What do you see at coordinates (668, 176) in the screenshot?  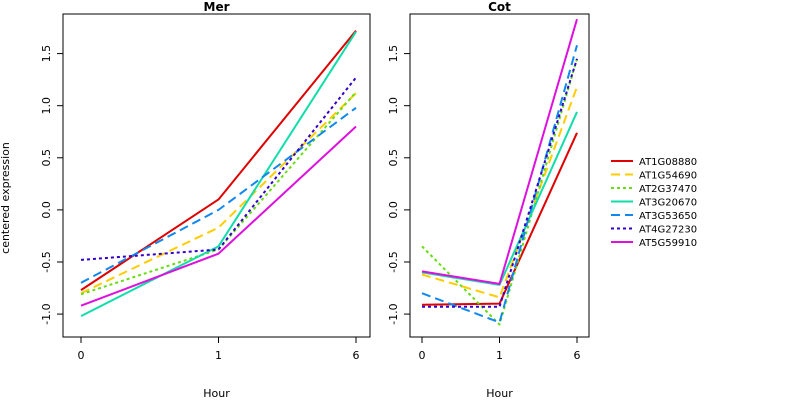 I see `legend-label-at1g54690: AT1G54690` at bounding box center [668, 176].